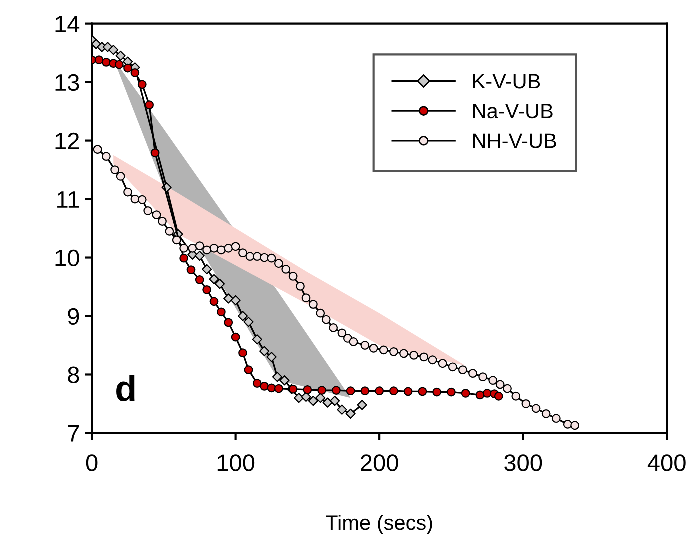 The image size is (687, 554). Describe the element at coordinates (236, 463) in the screenshot. I see `x-tick-label: 100` at that location.